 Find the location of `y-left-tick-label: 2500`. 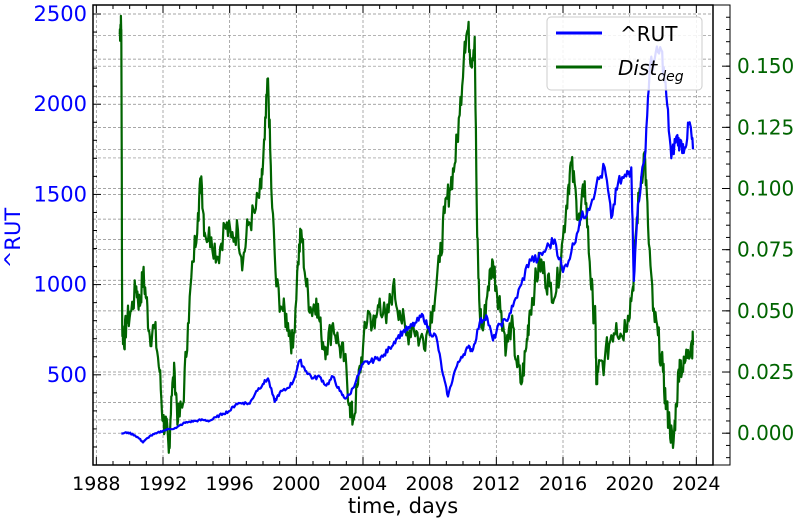

y-left-tick-label: 2500 is located at coordinates (60, 14).